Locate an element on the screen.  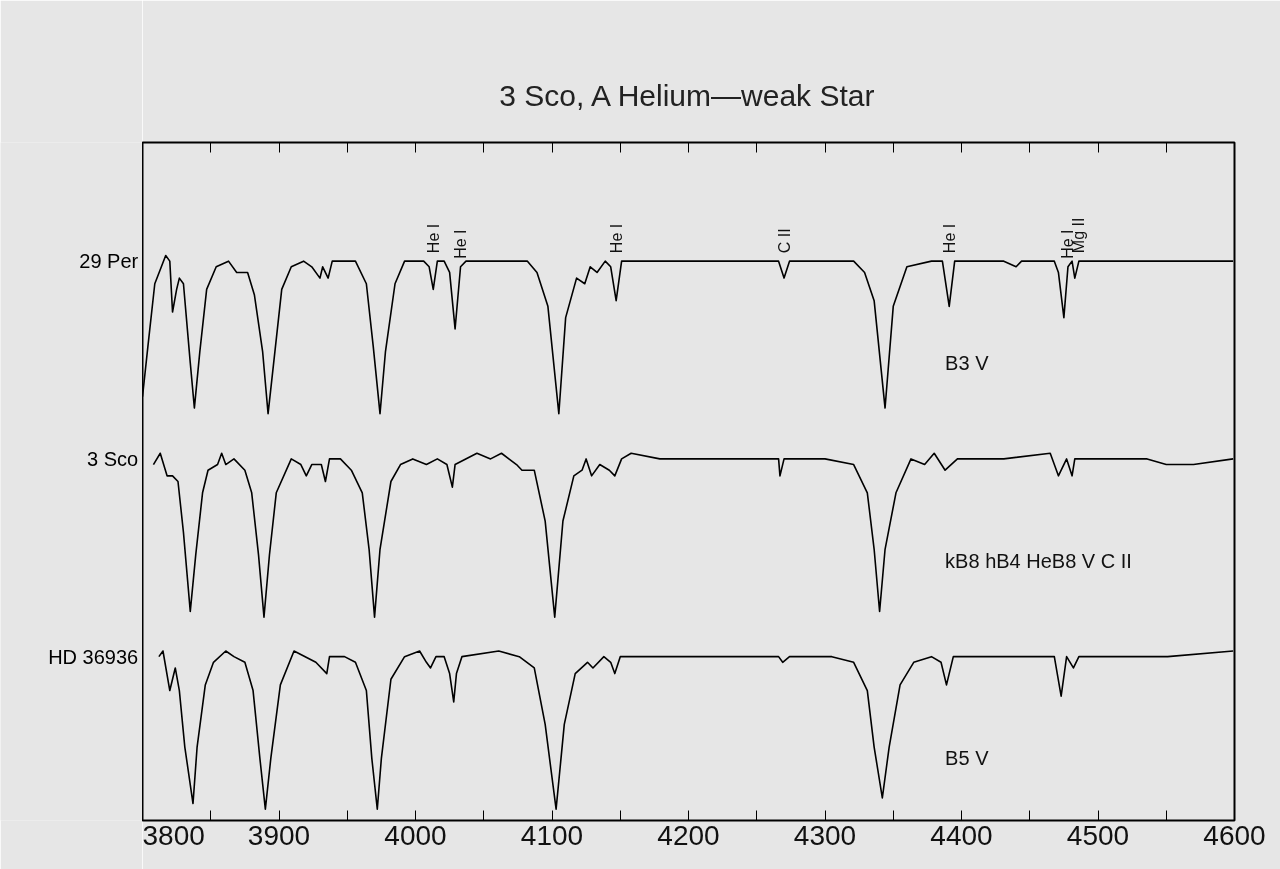
x-tick-label: 3800 is located at coordinates (173, 835).